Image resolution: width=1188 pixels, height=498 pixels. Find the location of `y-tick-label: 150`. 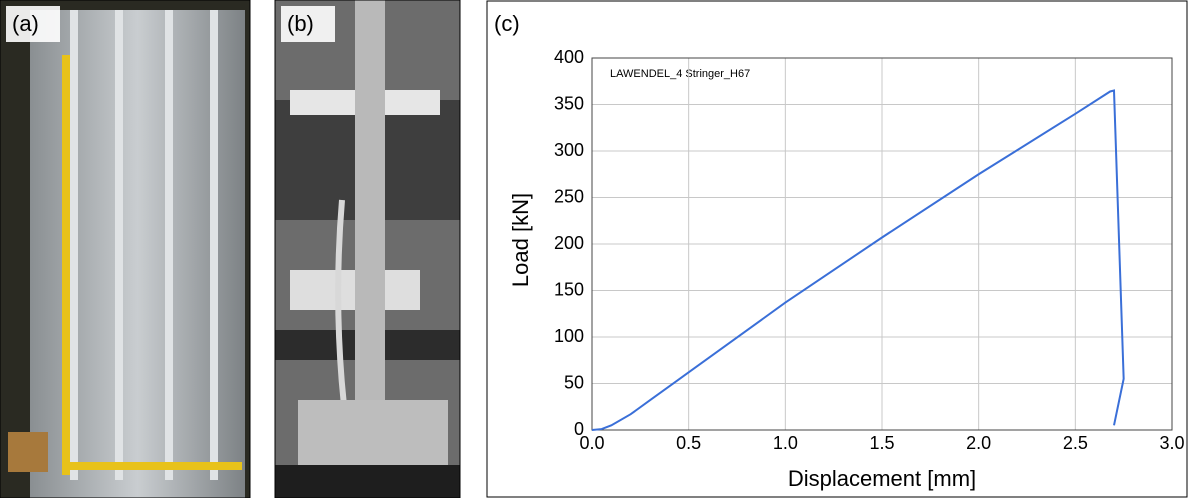

y-tick-label: 150 is located at coordinates (569, 289).